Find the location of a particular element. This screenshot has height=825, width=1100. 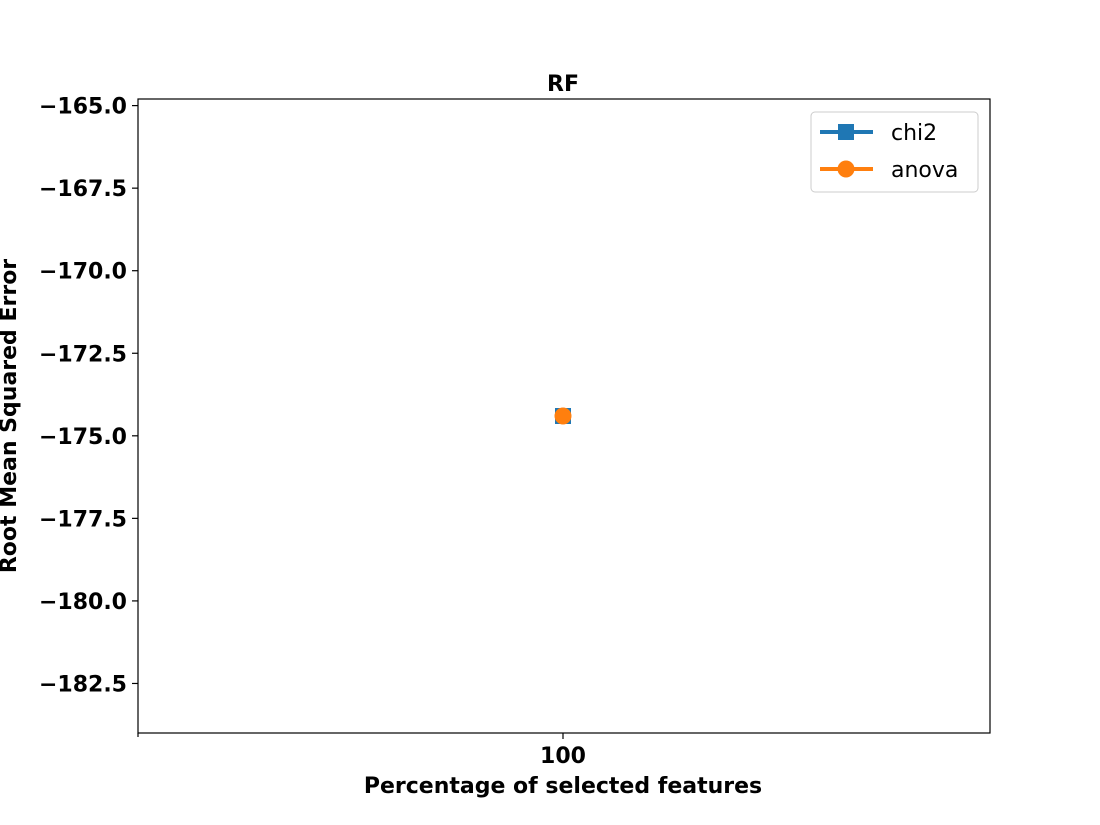

y-tick-label: −165.0 is located at coordinates (83, 107).